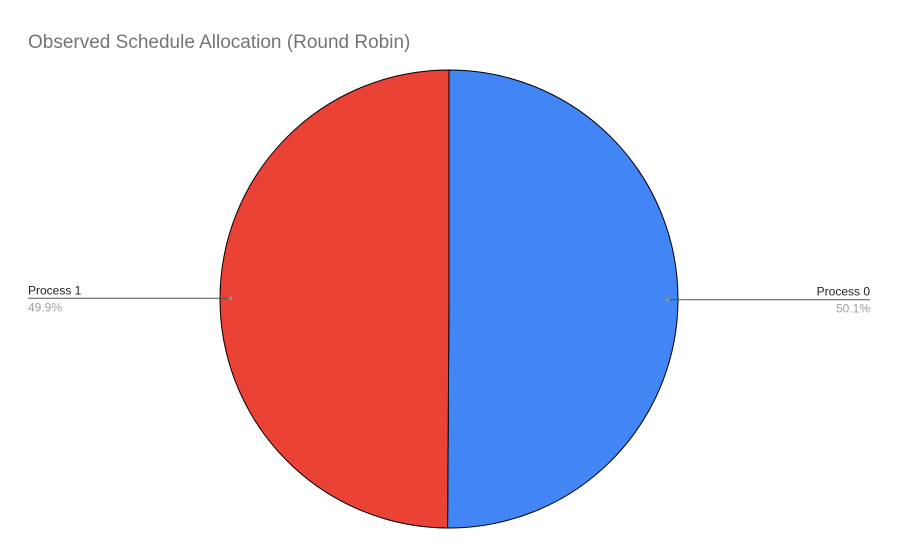  I want to click on slice-label-process-1: Process 1, so click(55, 290).